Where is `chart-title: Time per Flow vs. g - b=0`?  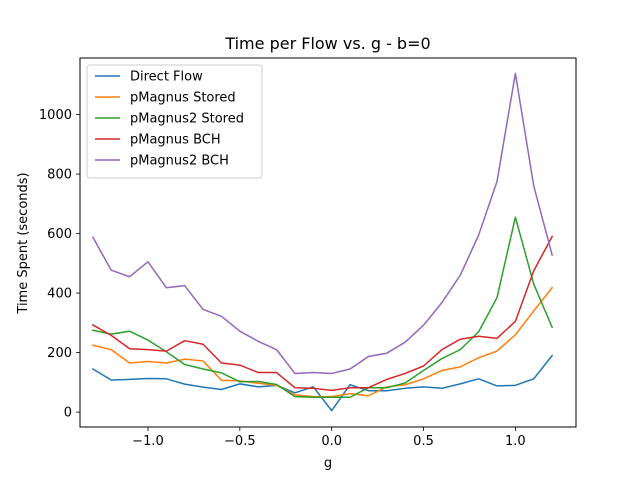 chart-title: Time per Flow vs. g - b=0 is located at coordinates (327, 43).